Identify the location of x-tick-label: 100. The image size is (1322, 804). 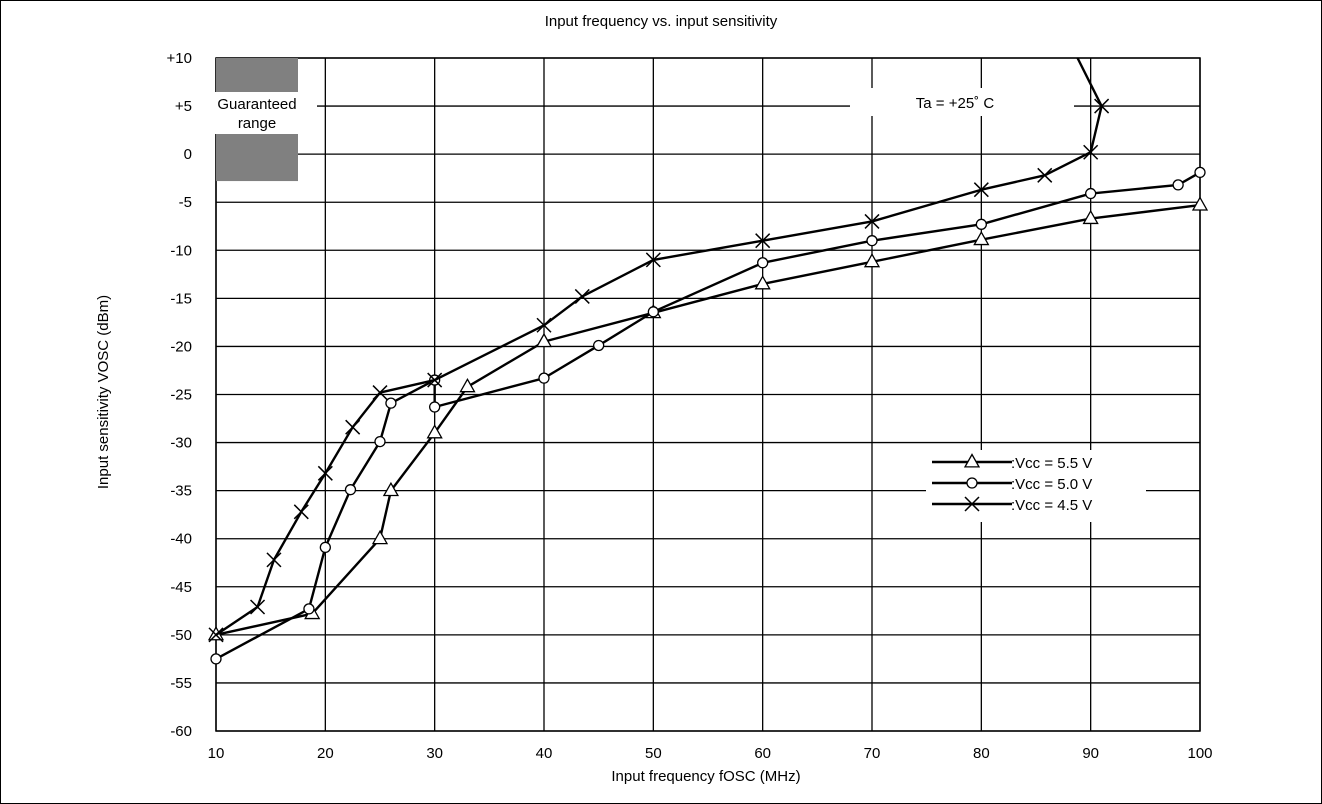
(1199, 753).